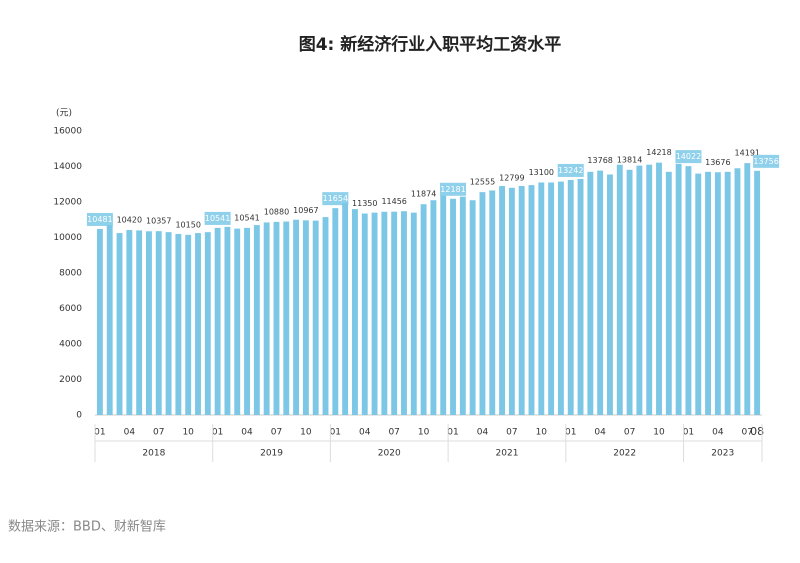 Image resolution: width=800 pixels, height=563 pixels. I want to click on y-tick-label: 8000, so click(70, 274).